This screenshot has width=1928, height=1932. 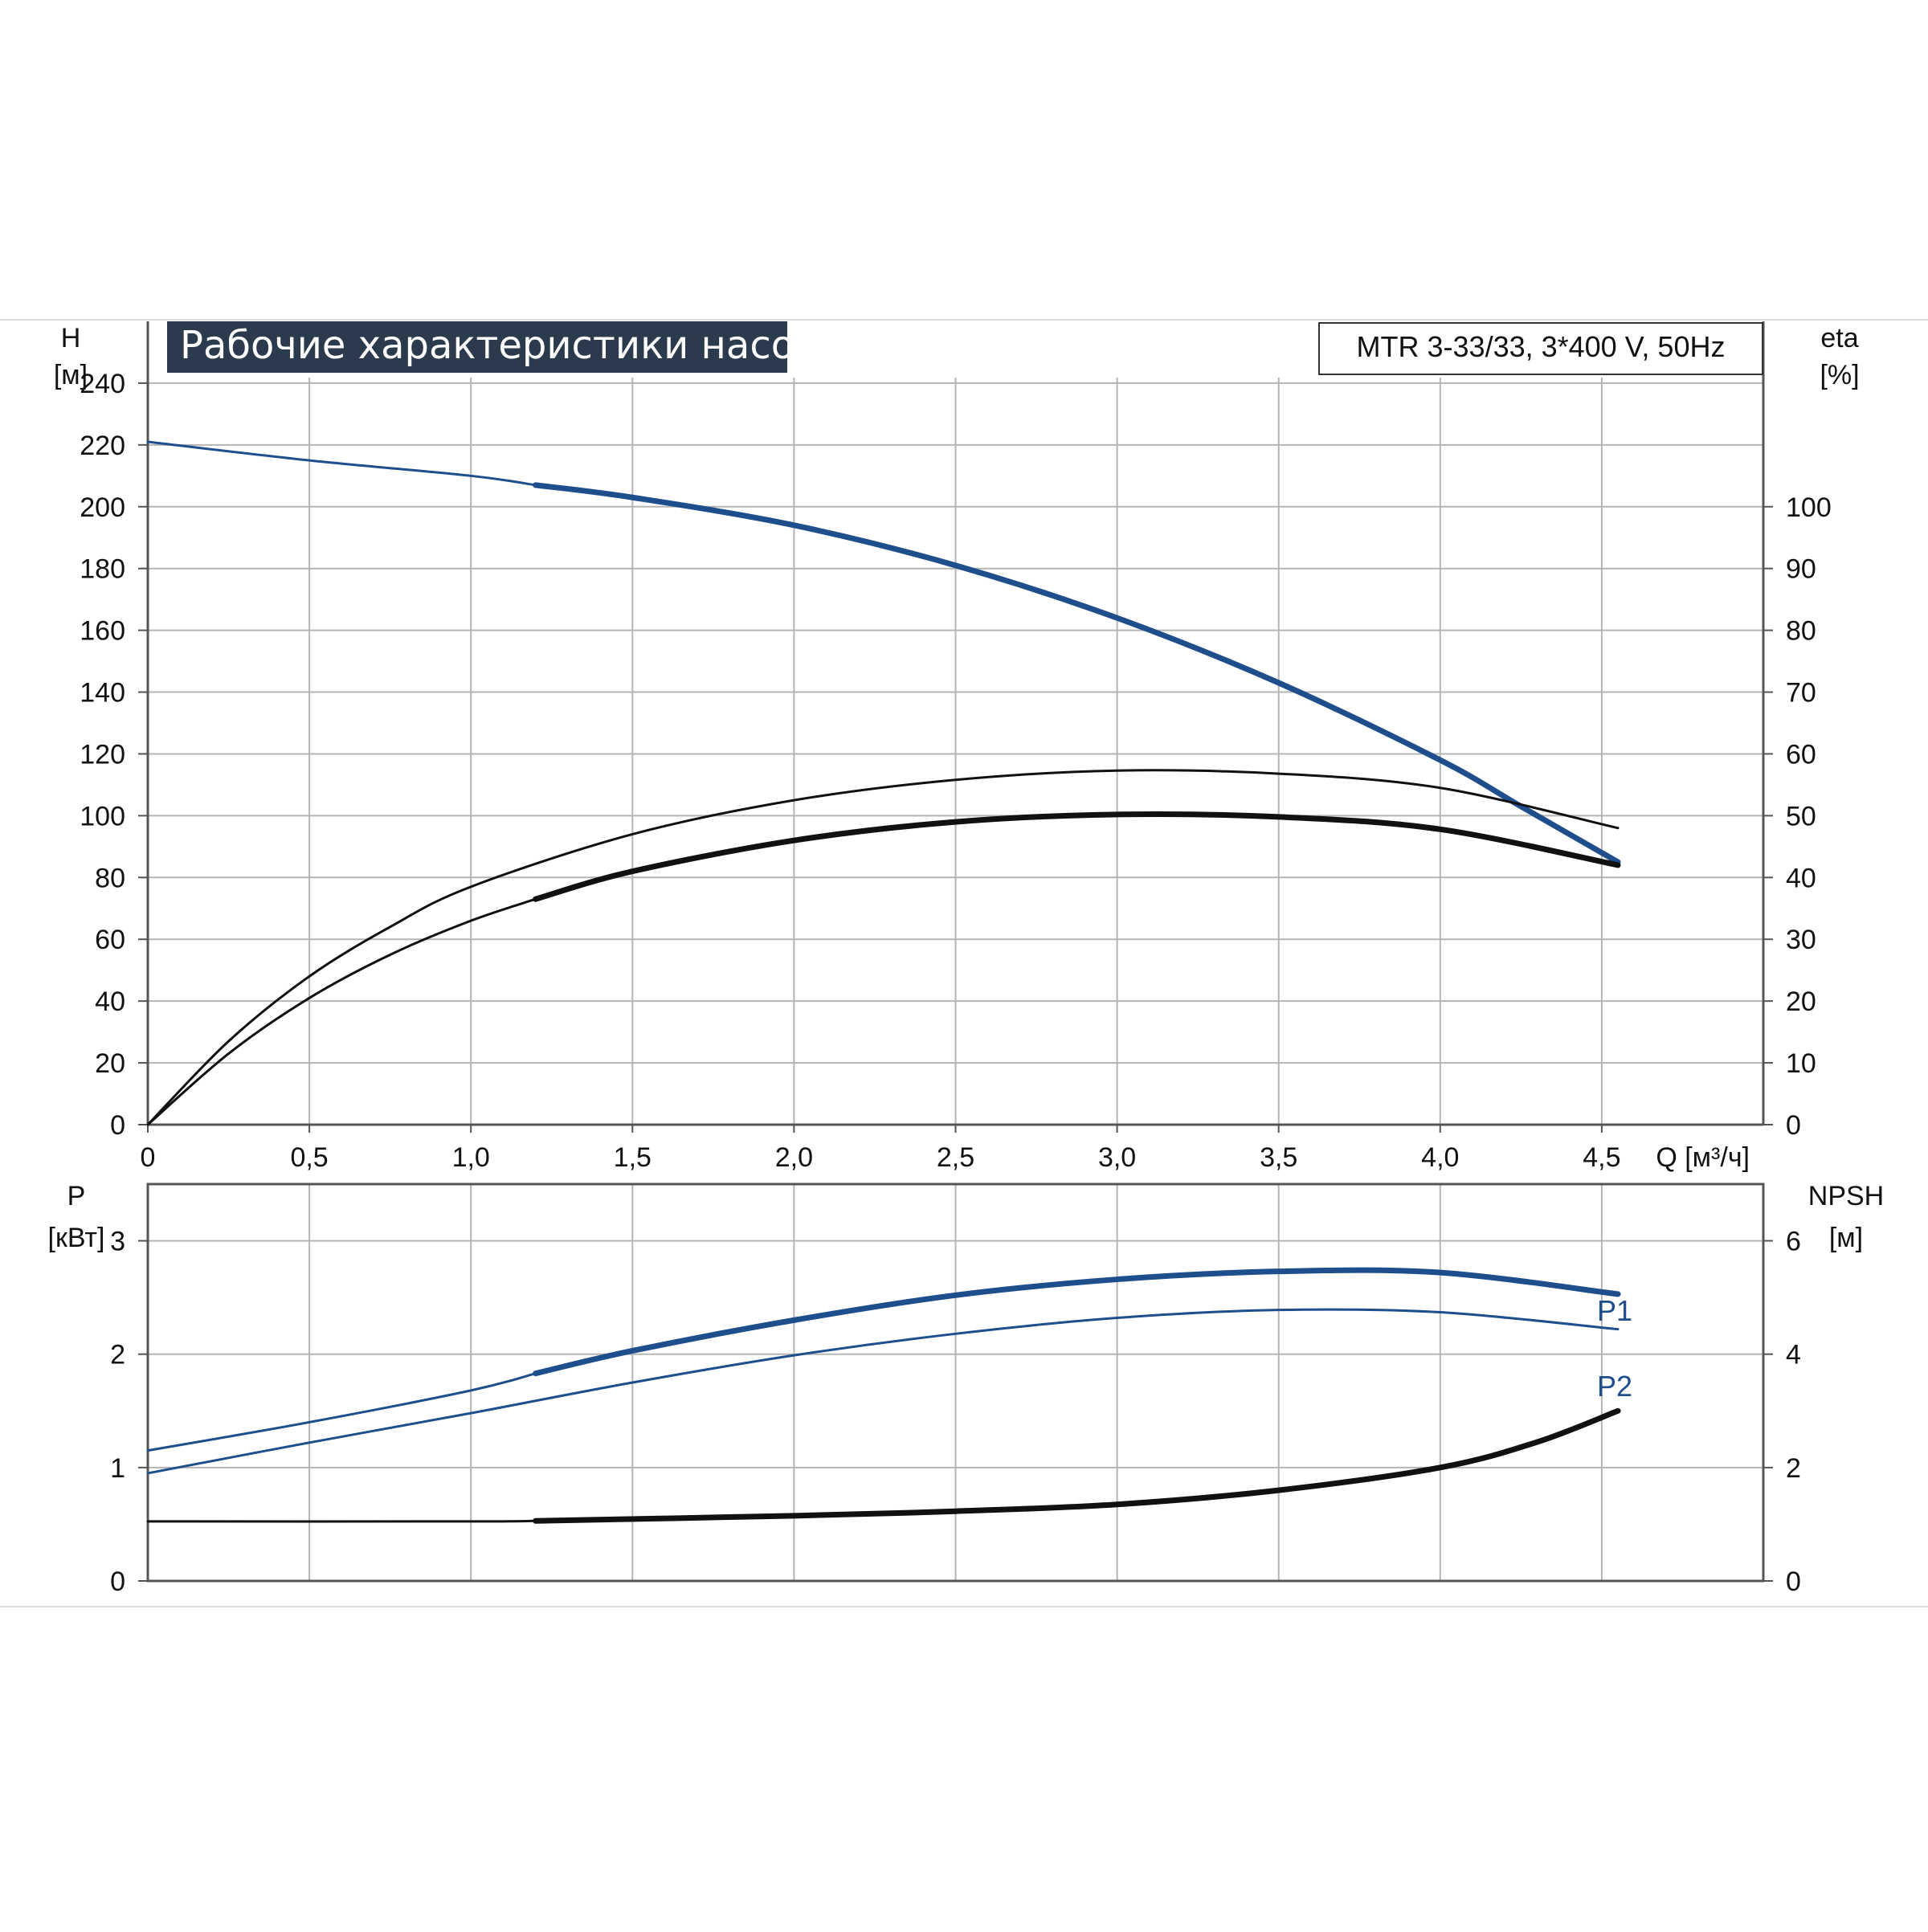 What do you see at coordinates (1077, 856) in the screenshot?
I see `efficiency-curve-lower-thick` at bounding box center [1077, 856].